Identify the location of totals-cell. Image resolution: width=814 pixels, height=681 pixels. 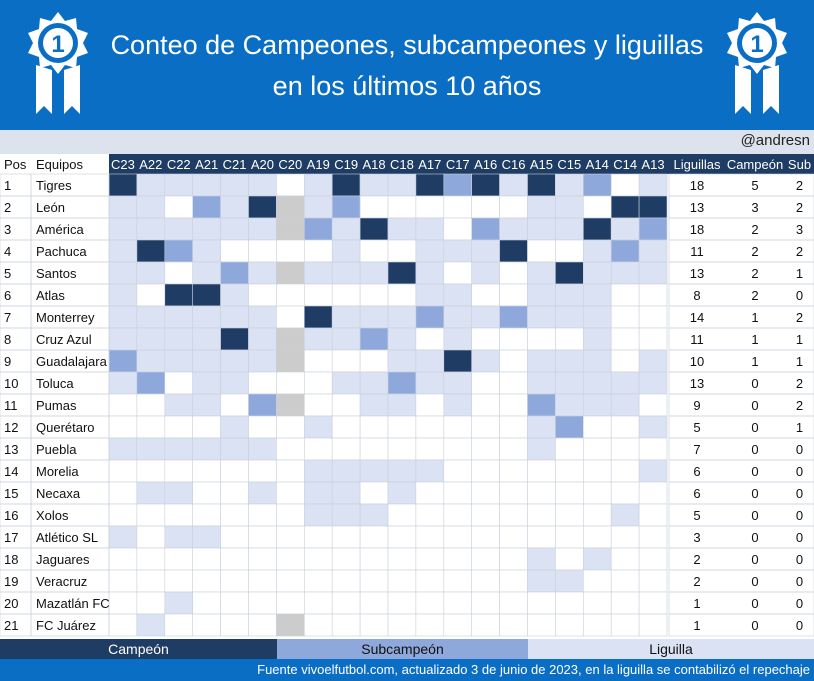
(741, 537).